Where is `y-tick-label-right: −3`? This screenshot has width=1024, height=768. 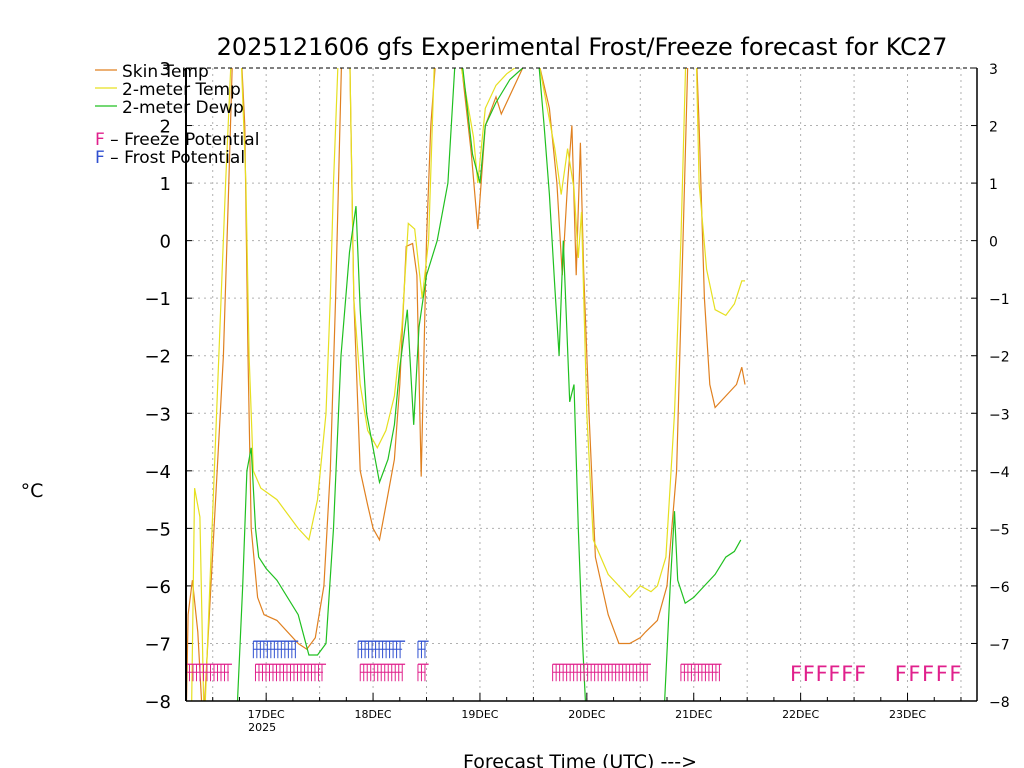
y-tick-label-right: −3 is located at coordinates (999, 415).